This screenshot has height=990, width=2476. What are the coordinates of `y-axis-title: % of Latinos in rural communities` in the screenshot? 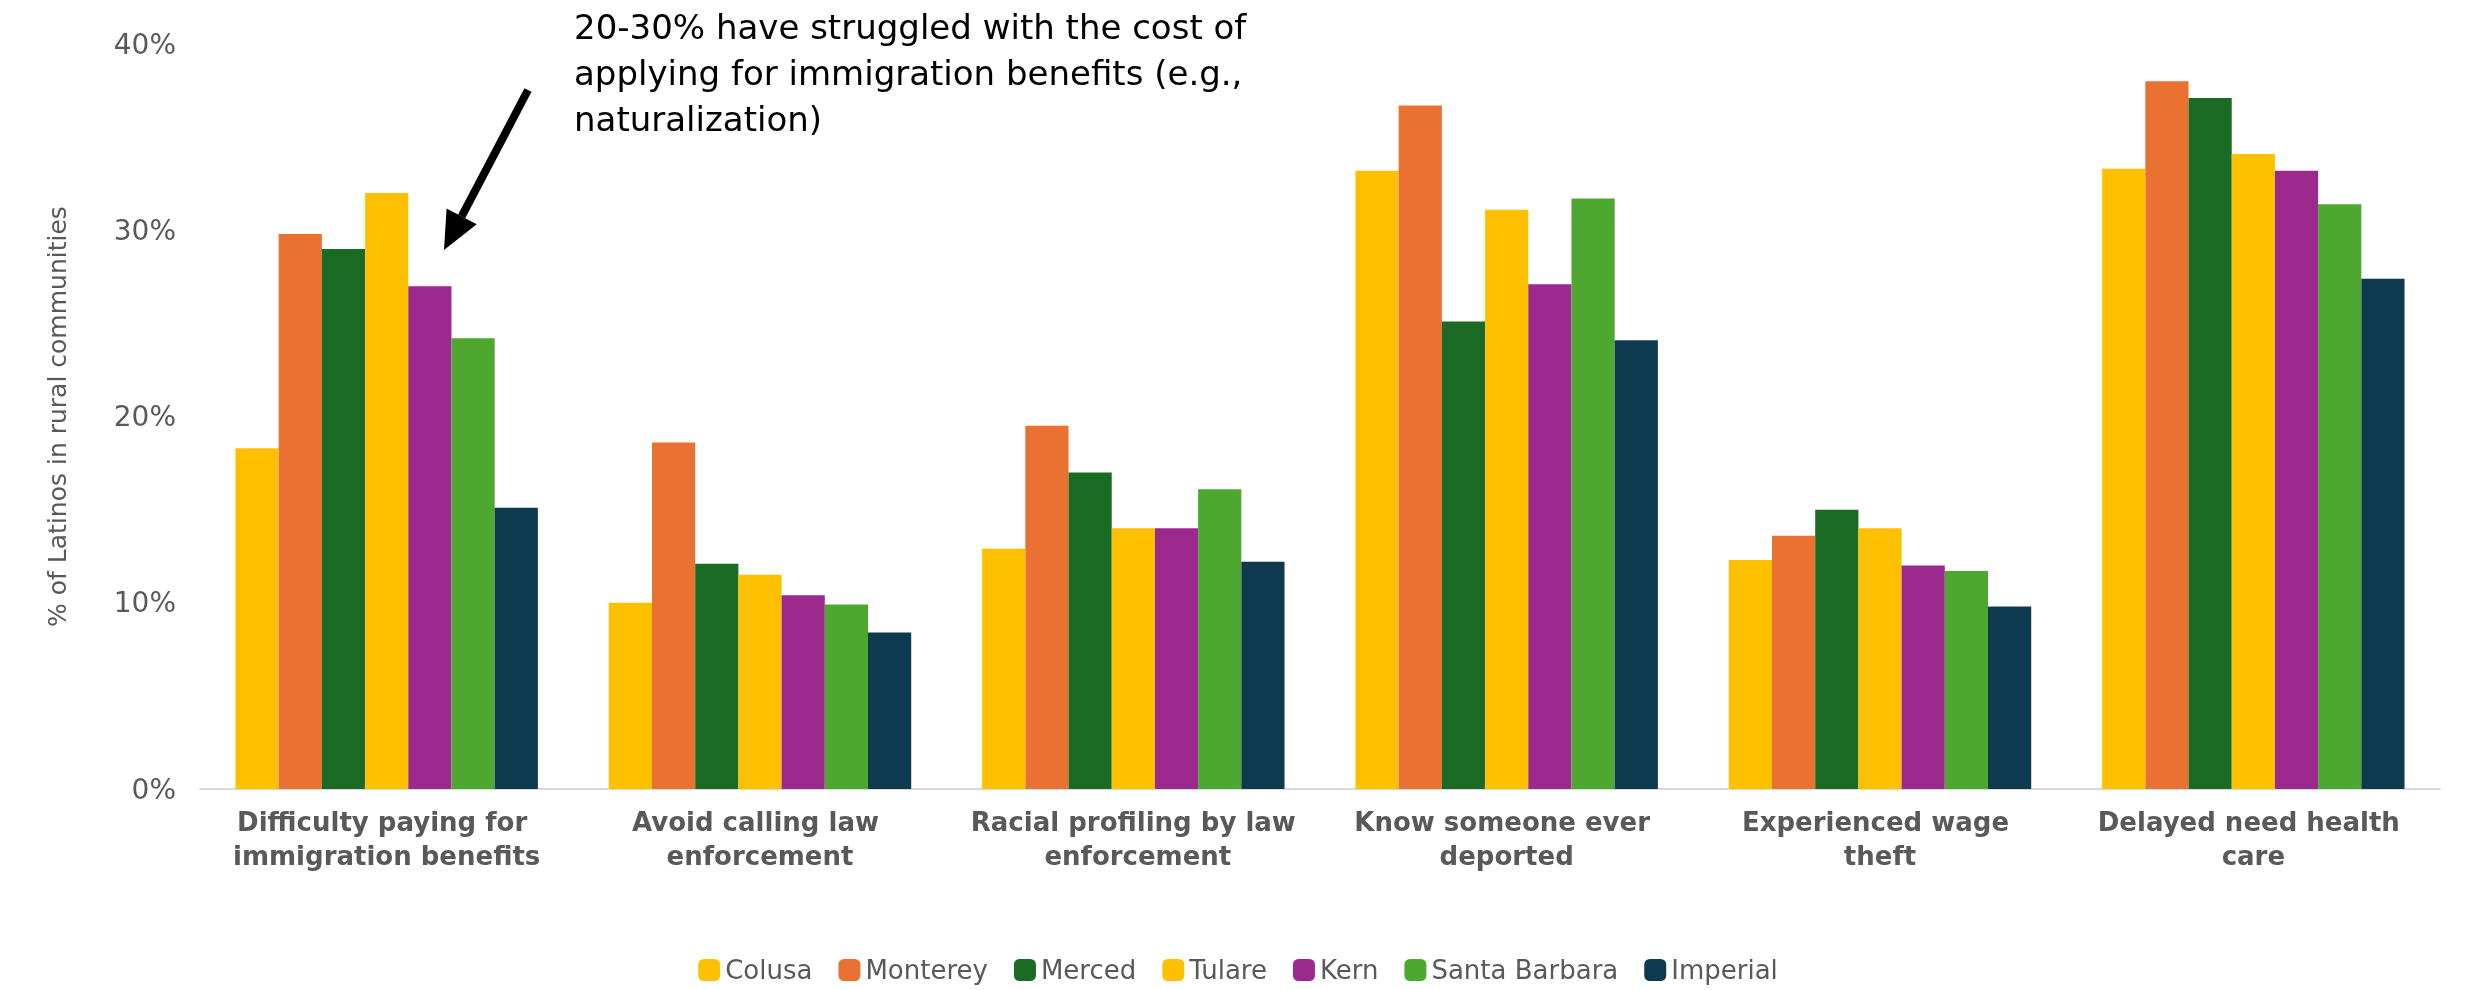 It's located at (57, 416).